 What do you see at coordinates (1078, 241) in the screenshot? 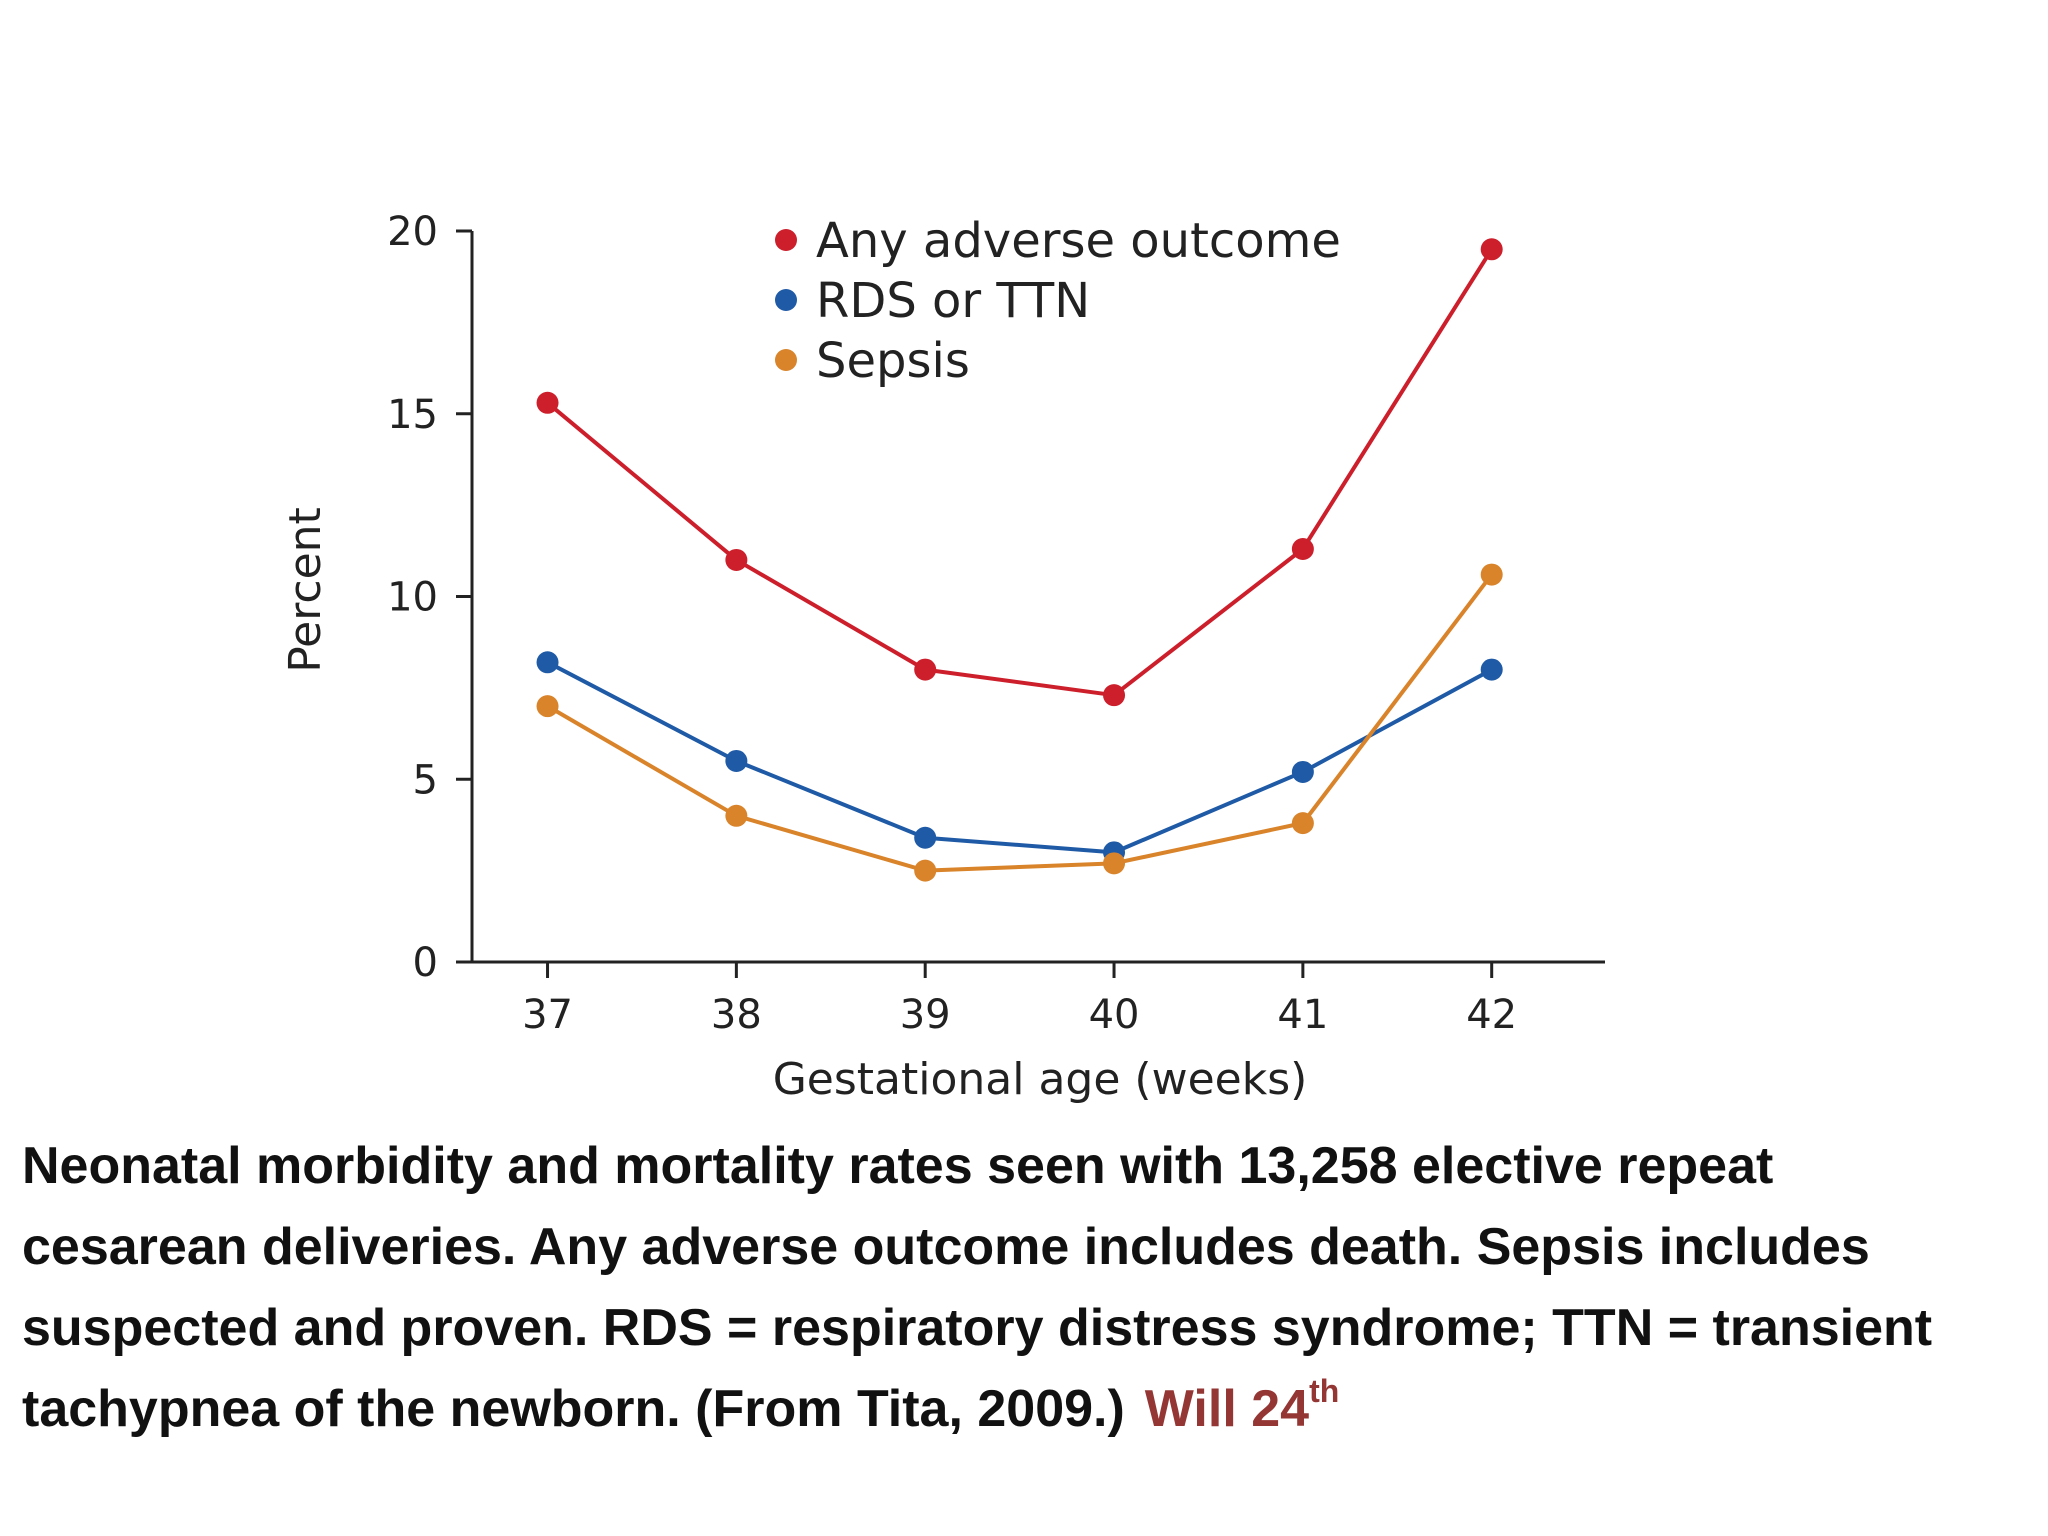
I see `legend-entry: Any adverse outcome` at bounding box center [1078, 241].